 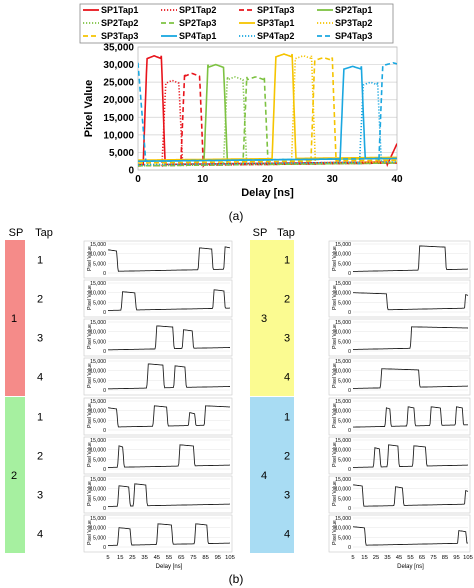 I want to click on y-tick-label: 35,000, so click(x=118, y=48).